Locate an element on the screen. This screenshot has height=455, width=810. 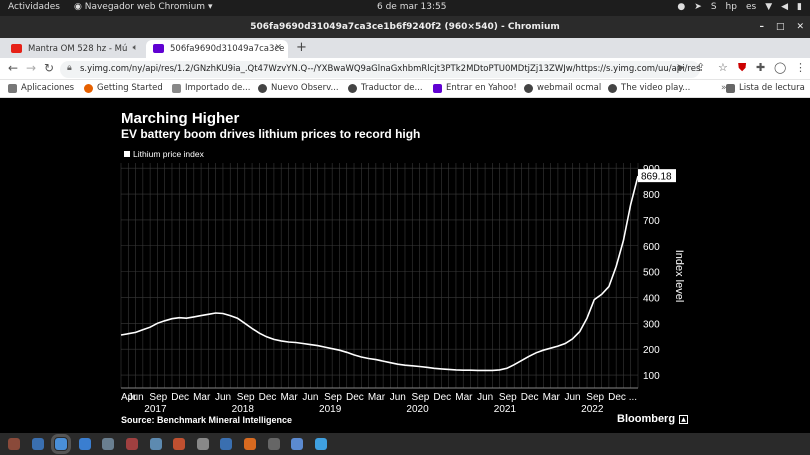
firefox-icon is located at coordinates (88, 88).